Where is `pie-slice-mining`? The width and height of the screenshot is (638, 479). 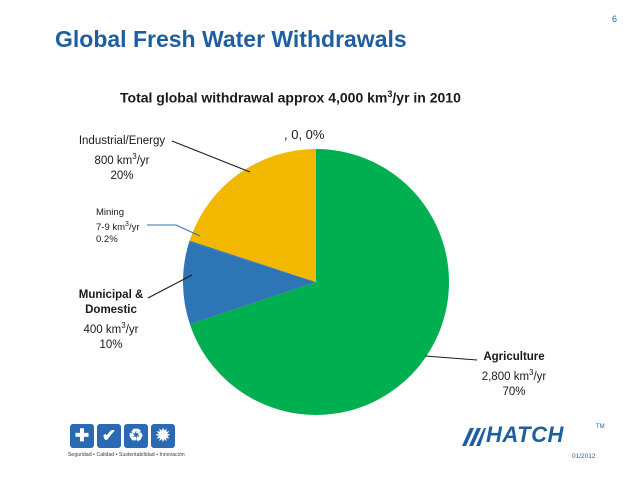
pie-slice-mining is located at coordinates (252, 261).